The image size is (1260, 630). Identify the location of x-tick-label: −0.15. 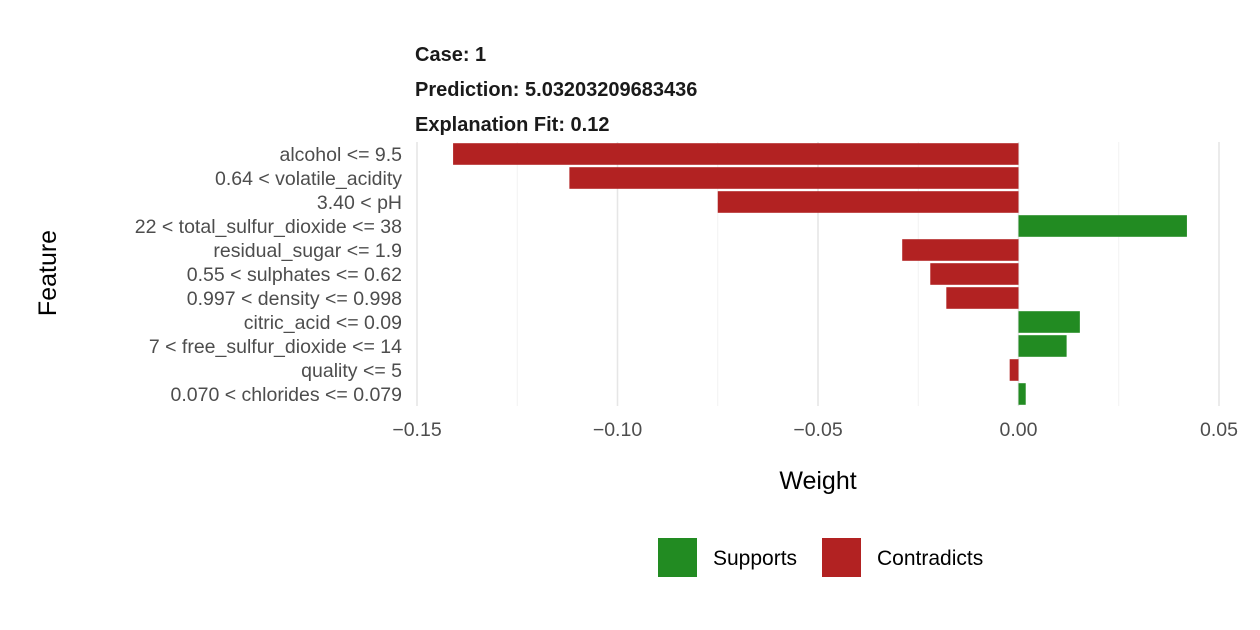
(416, 430).